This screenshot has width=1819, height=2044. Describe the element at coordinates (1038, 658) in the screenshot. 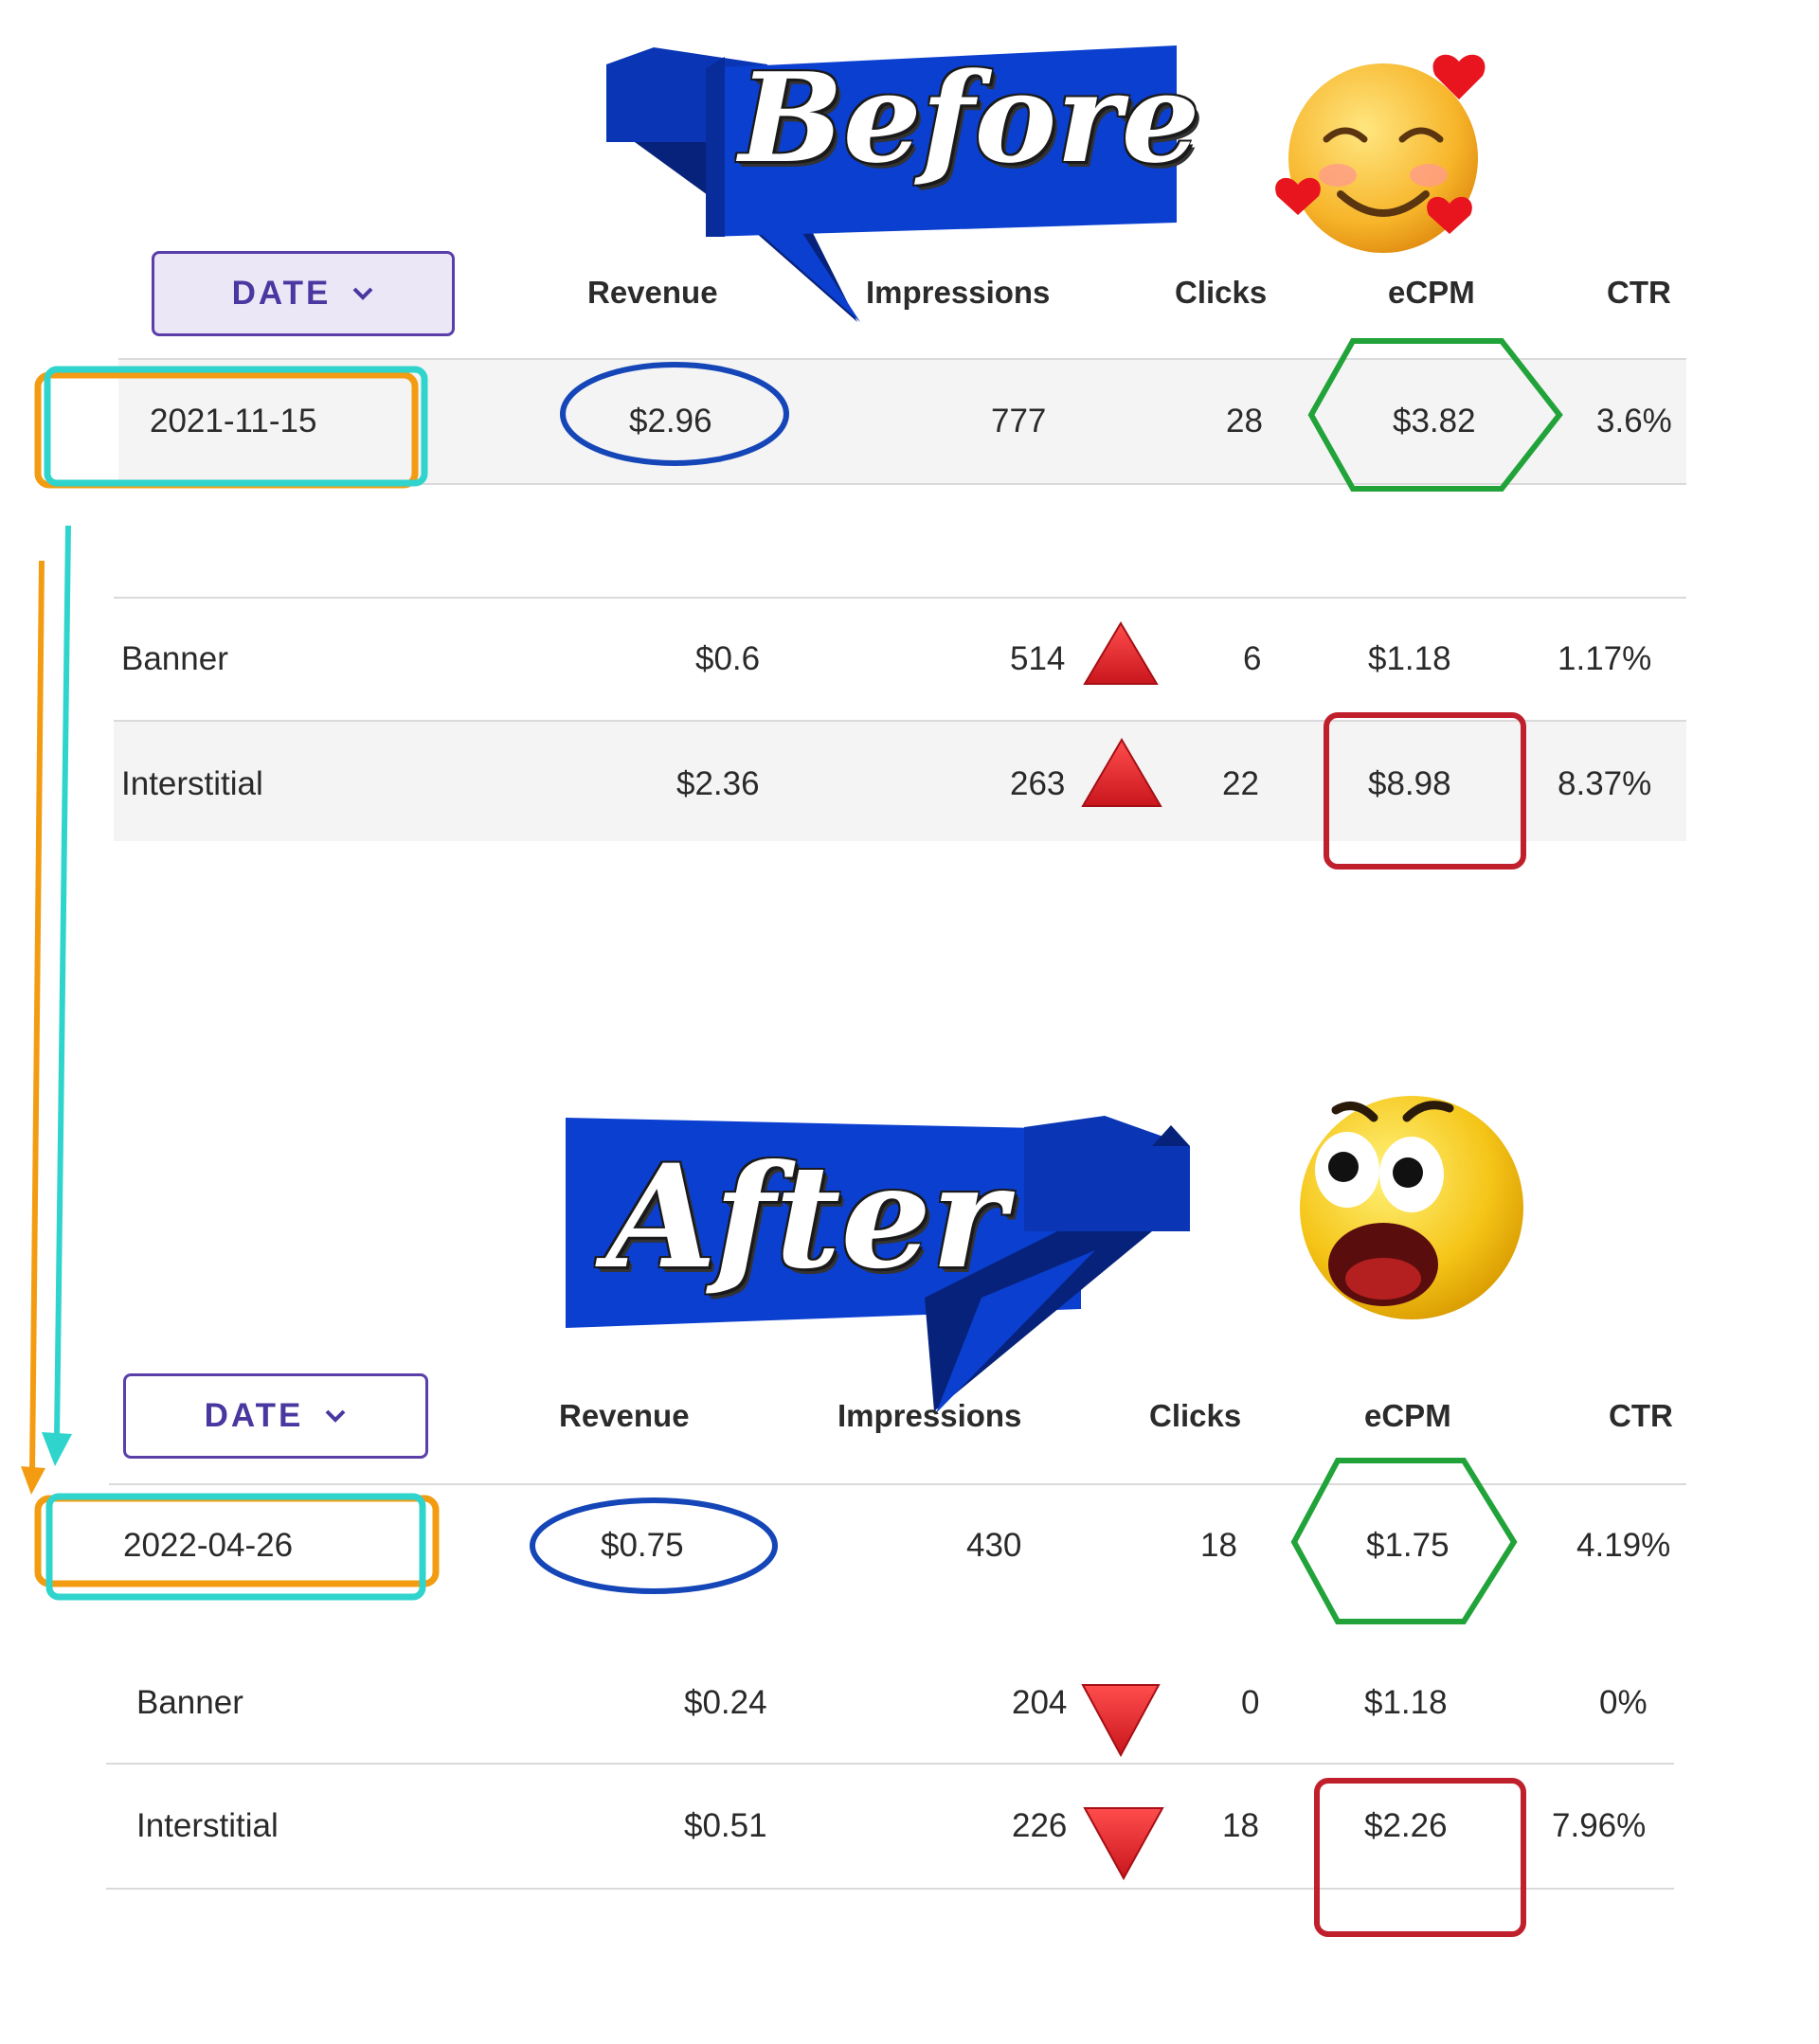

I see `banner-impressions: 514` at that location.